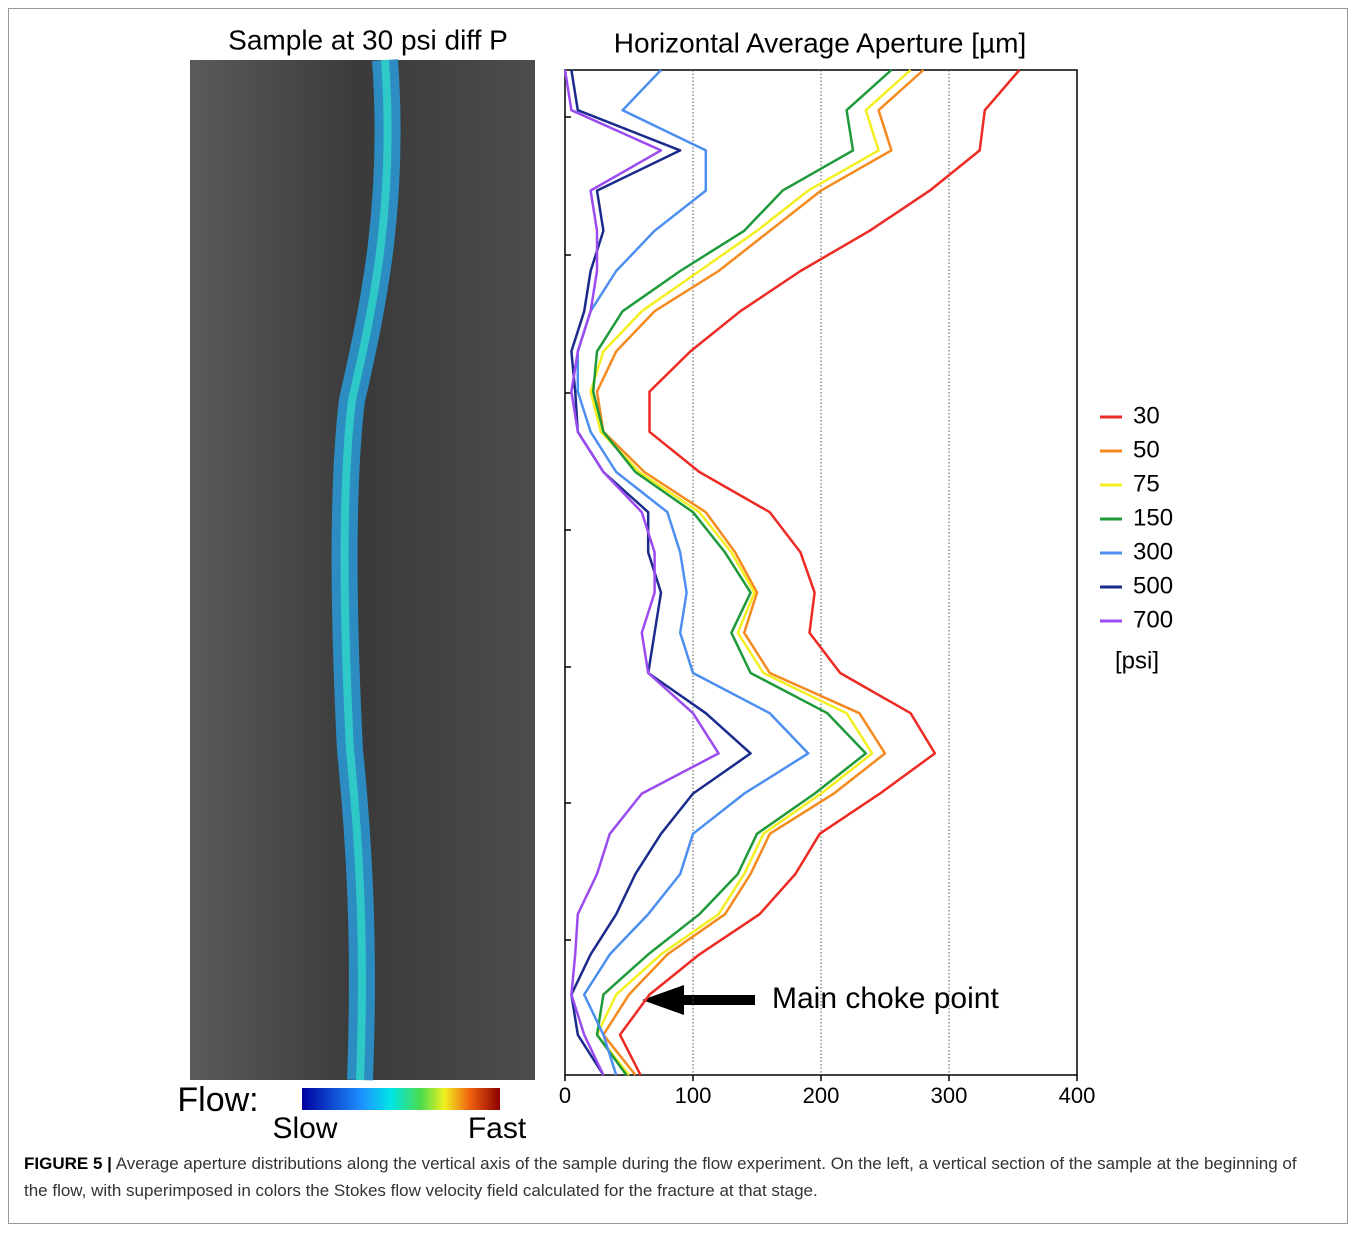  I want to click on caption-label: FIGURE 5 |, so click(68, 1163).